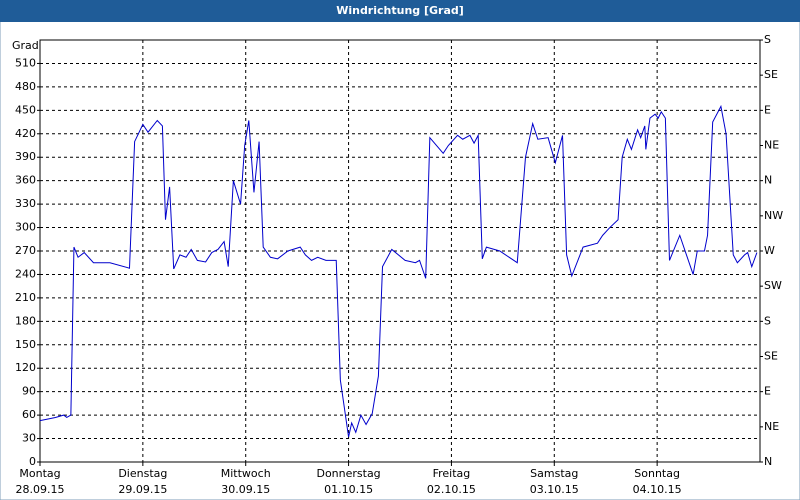 The image size is (800, 500). What do you see at coordinates (142, 473) in the screenshot?
I see `x-tick-label: Dienstag` at bounding box center [142, 473].